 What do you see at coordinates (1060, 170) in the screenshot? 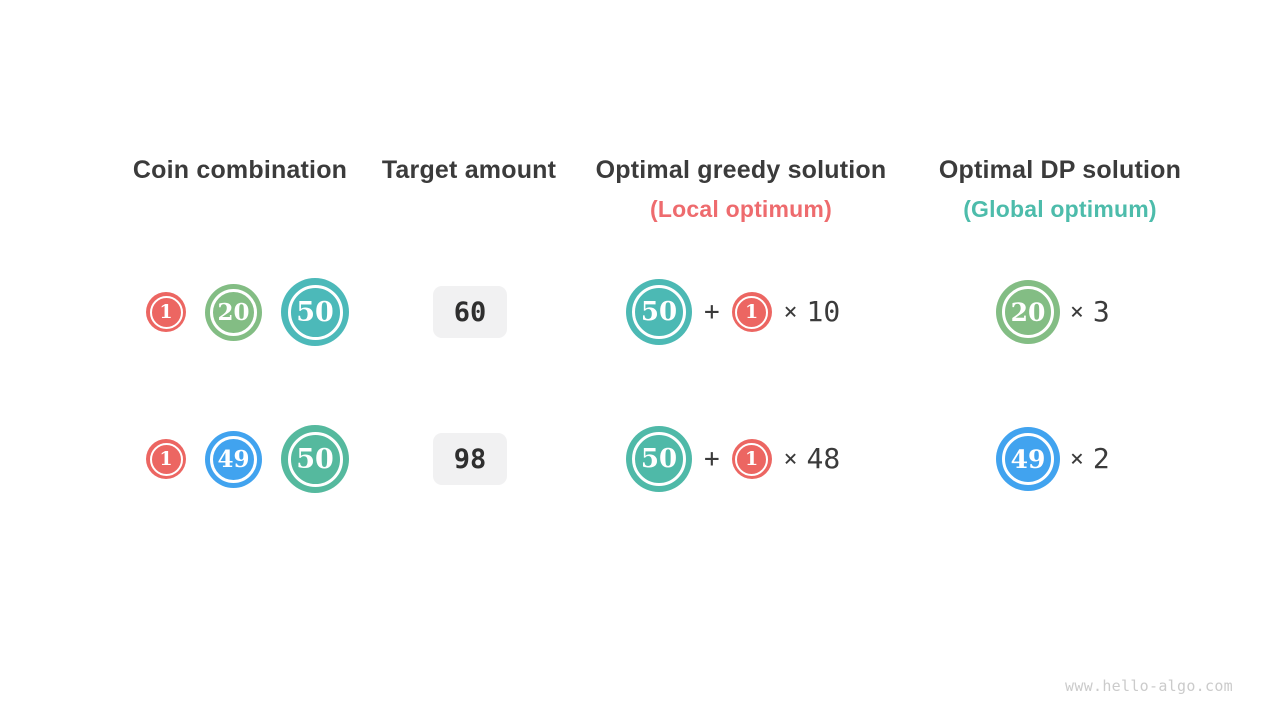
I see `column-title: Optimal DP solution` at bounding box center [1060, 170].